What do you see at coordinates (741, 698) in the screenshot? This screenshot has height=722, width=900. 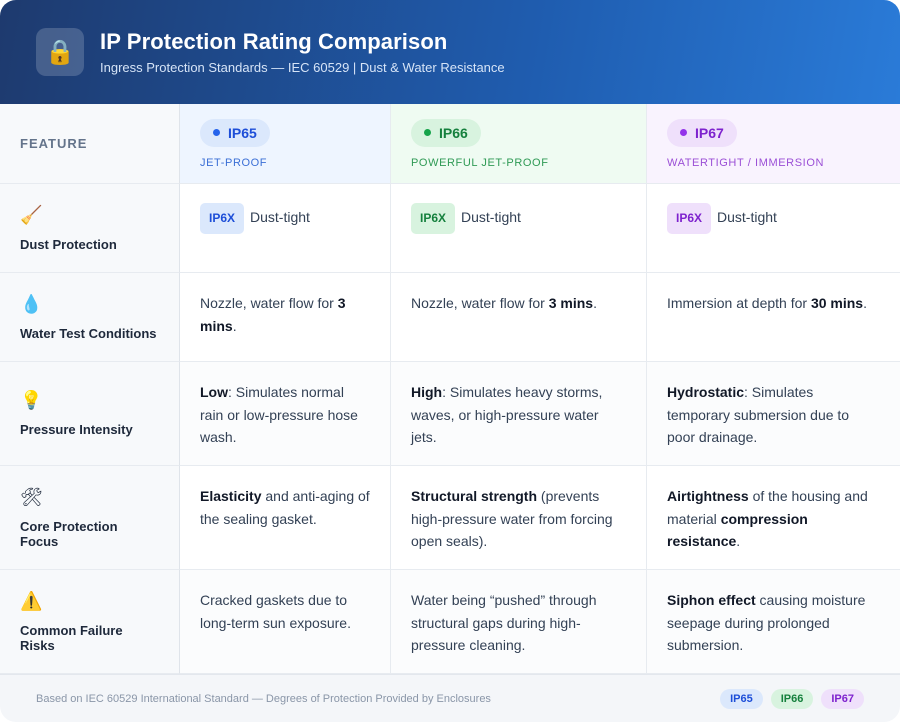 I see `footer-badge-ip65: IP65` at bounding box center [741, 698].